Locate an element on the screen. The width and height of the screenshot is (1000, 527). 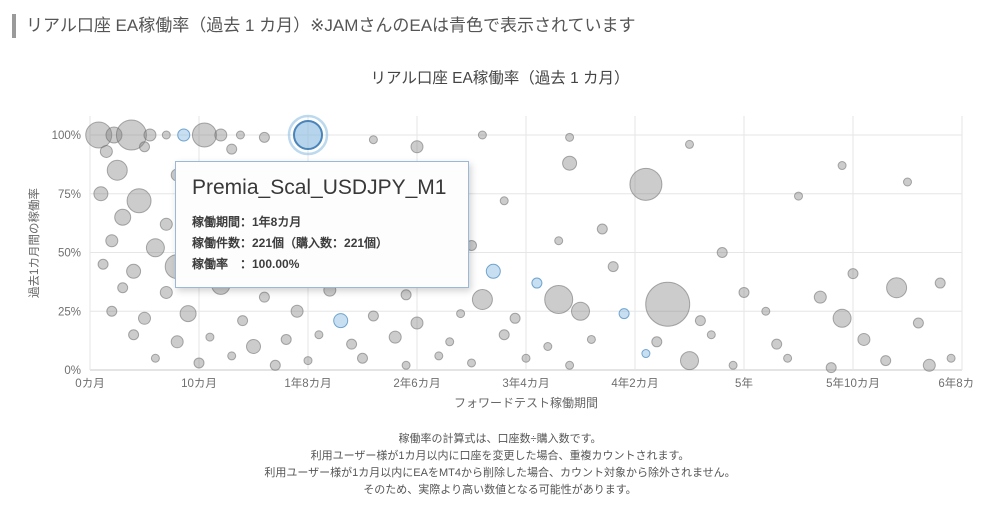
selected-bubble is located at coordinates (308, 134).